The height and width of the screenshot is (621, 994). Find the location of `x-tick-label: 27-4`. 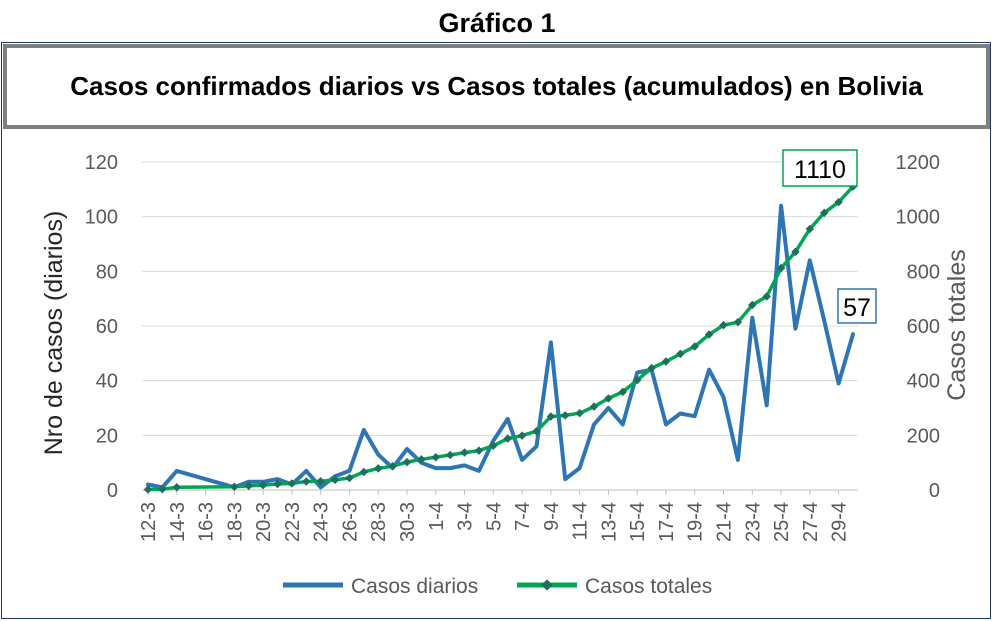

x-tick-label: 27-4 is located at coordinates (811, 522).